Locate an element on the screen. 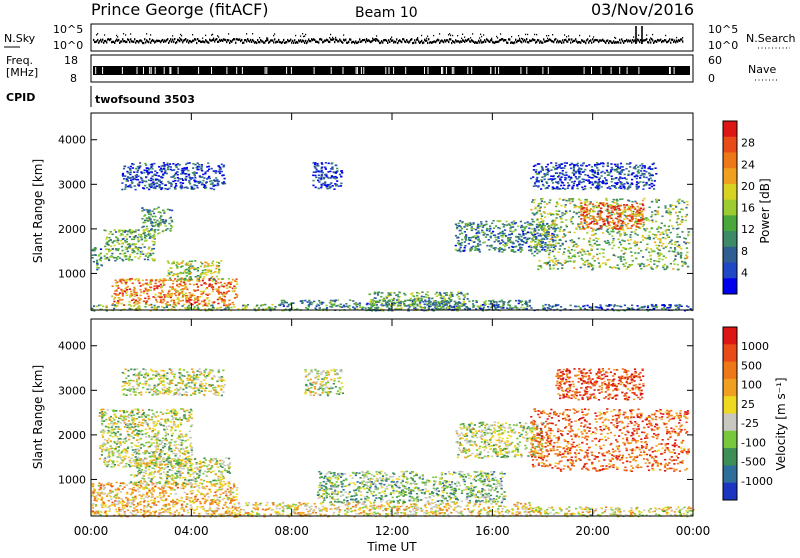 Image resolution: width=800 pixels, height=558 pixels. nave-tick-top: 60 is located at coordinates (715, 60).